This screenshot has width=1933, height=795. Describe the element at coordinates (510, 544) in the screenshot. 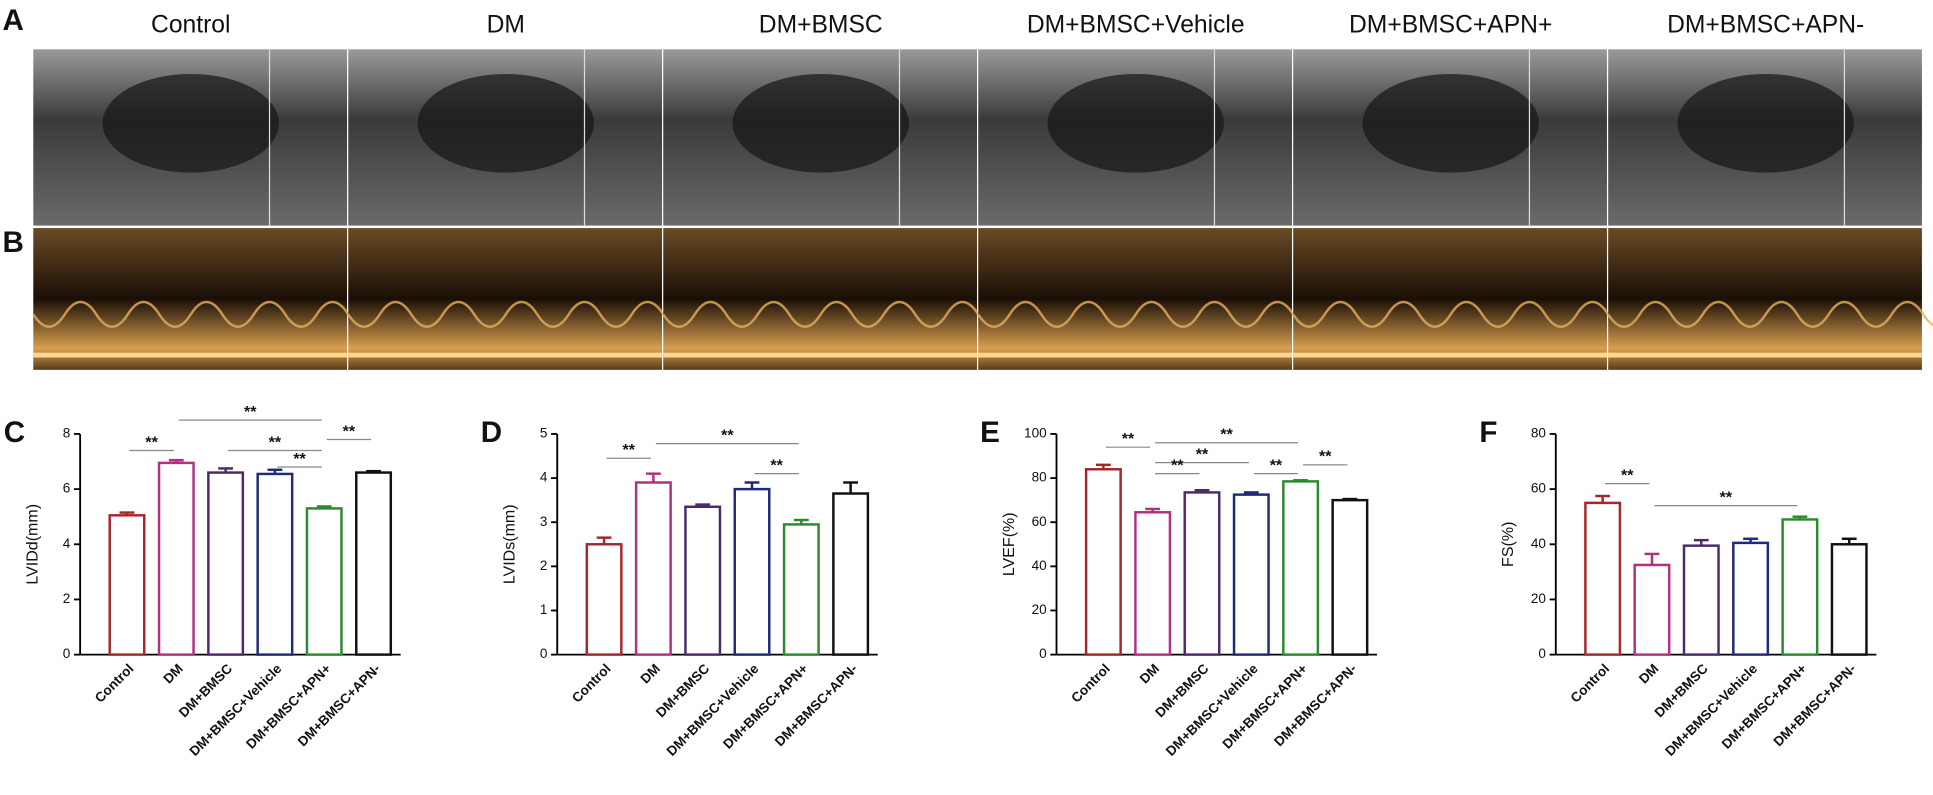

I see `y-axis-label: LVIDs(mm)` at that location.